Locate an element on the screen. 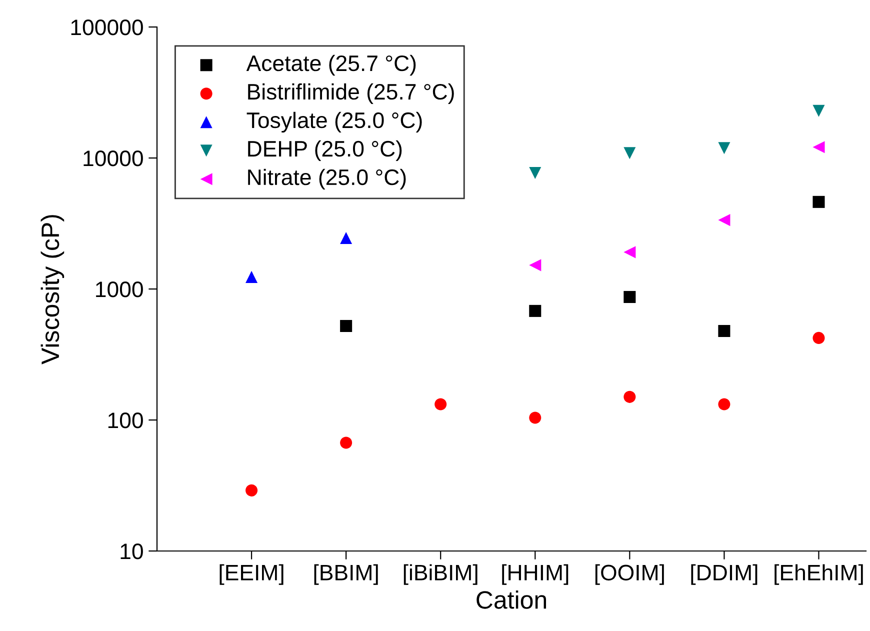 Image resolution: width=870 pixels, height=631 pixels. x-axis-title: Cation is located at coordinates (511, 599).